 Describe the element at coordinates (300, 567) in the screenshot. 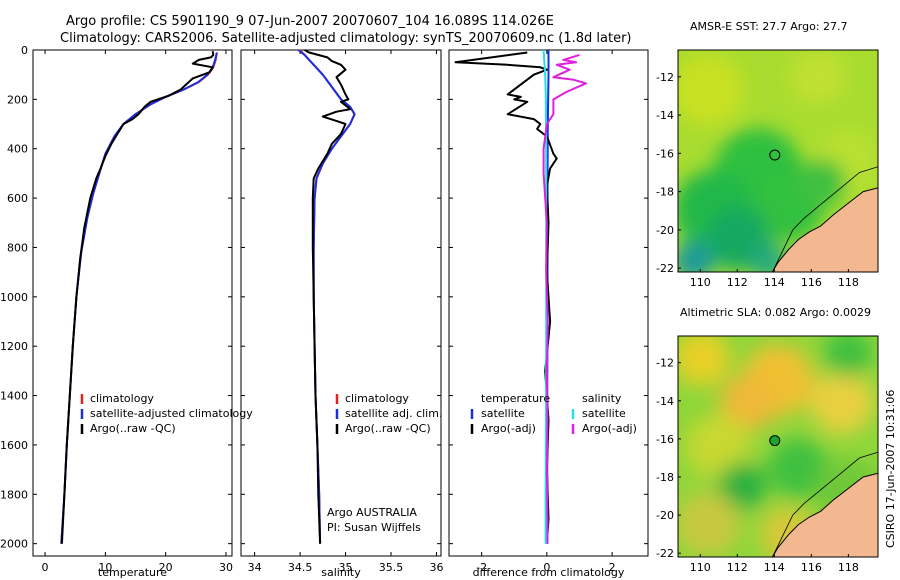

I see `x-tick-label: 34.5` at that location.